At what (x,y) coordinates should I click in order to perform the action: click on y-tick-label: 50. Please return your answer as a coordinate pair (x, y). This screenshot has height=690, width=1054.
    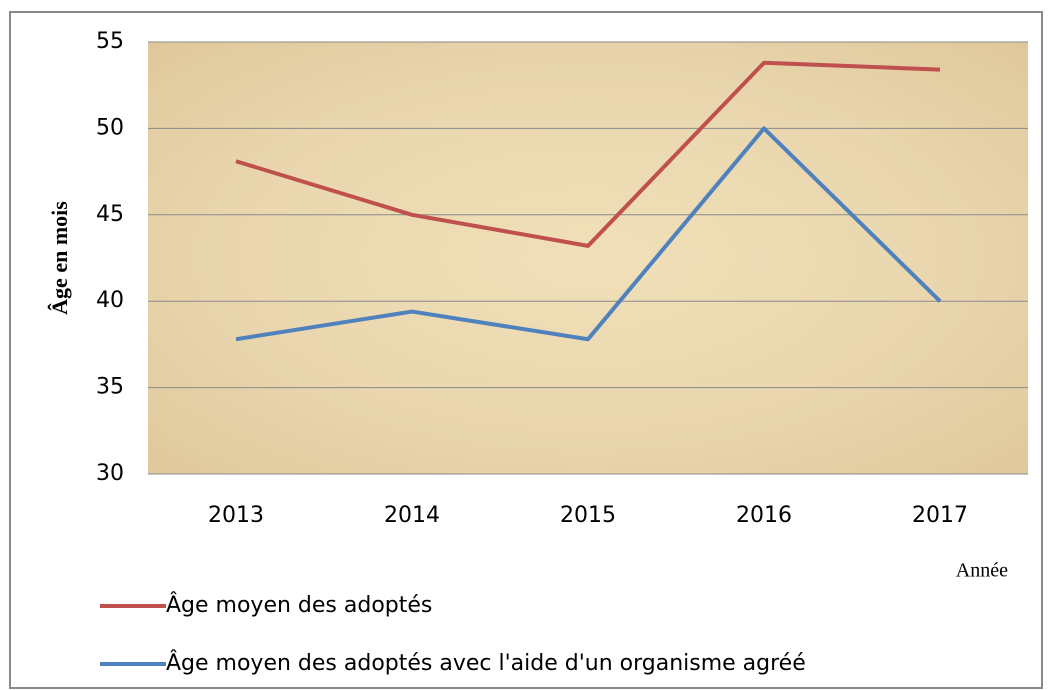
    Looking at the image, I should click on (110, 127).